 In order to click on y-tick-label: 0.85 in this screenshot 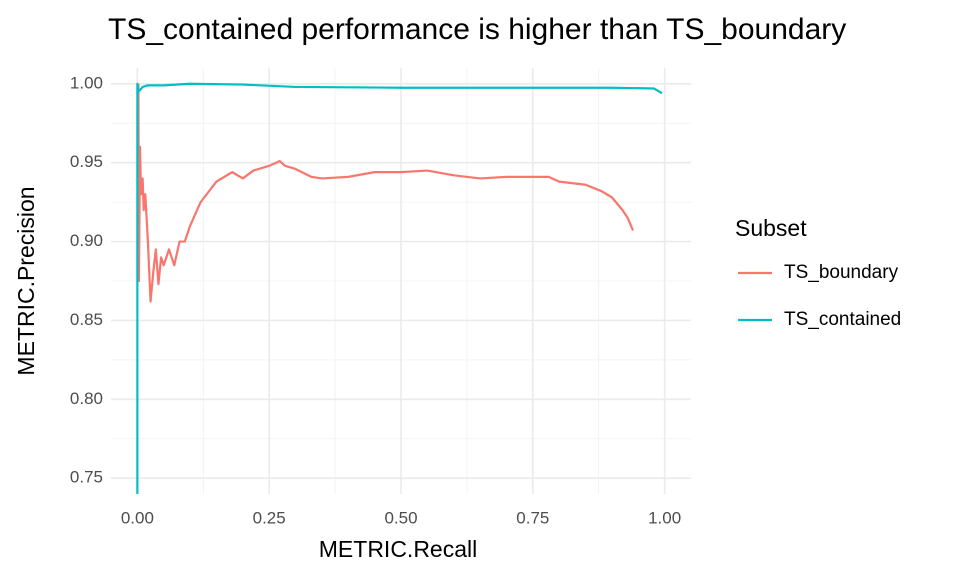, I will do `click(86, 319)`.